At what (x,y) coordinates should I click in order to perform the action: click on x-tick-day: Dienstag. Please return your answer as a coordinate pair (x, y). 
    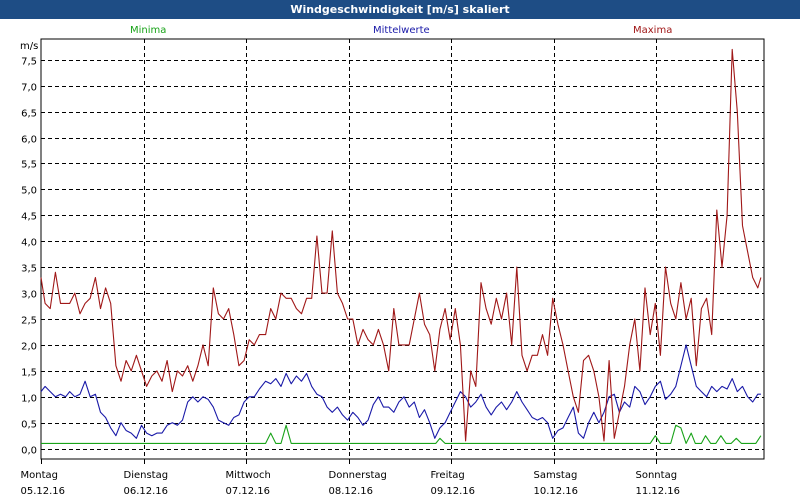
    Looking at the image, I should click on (146, 475).